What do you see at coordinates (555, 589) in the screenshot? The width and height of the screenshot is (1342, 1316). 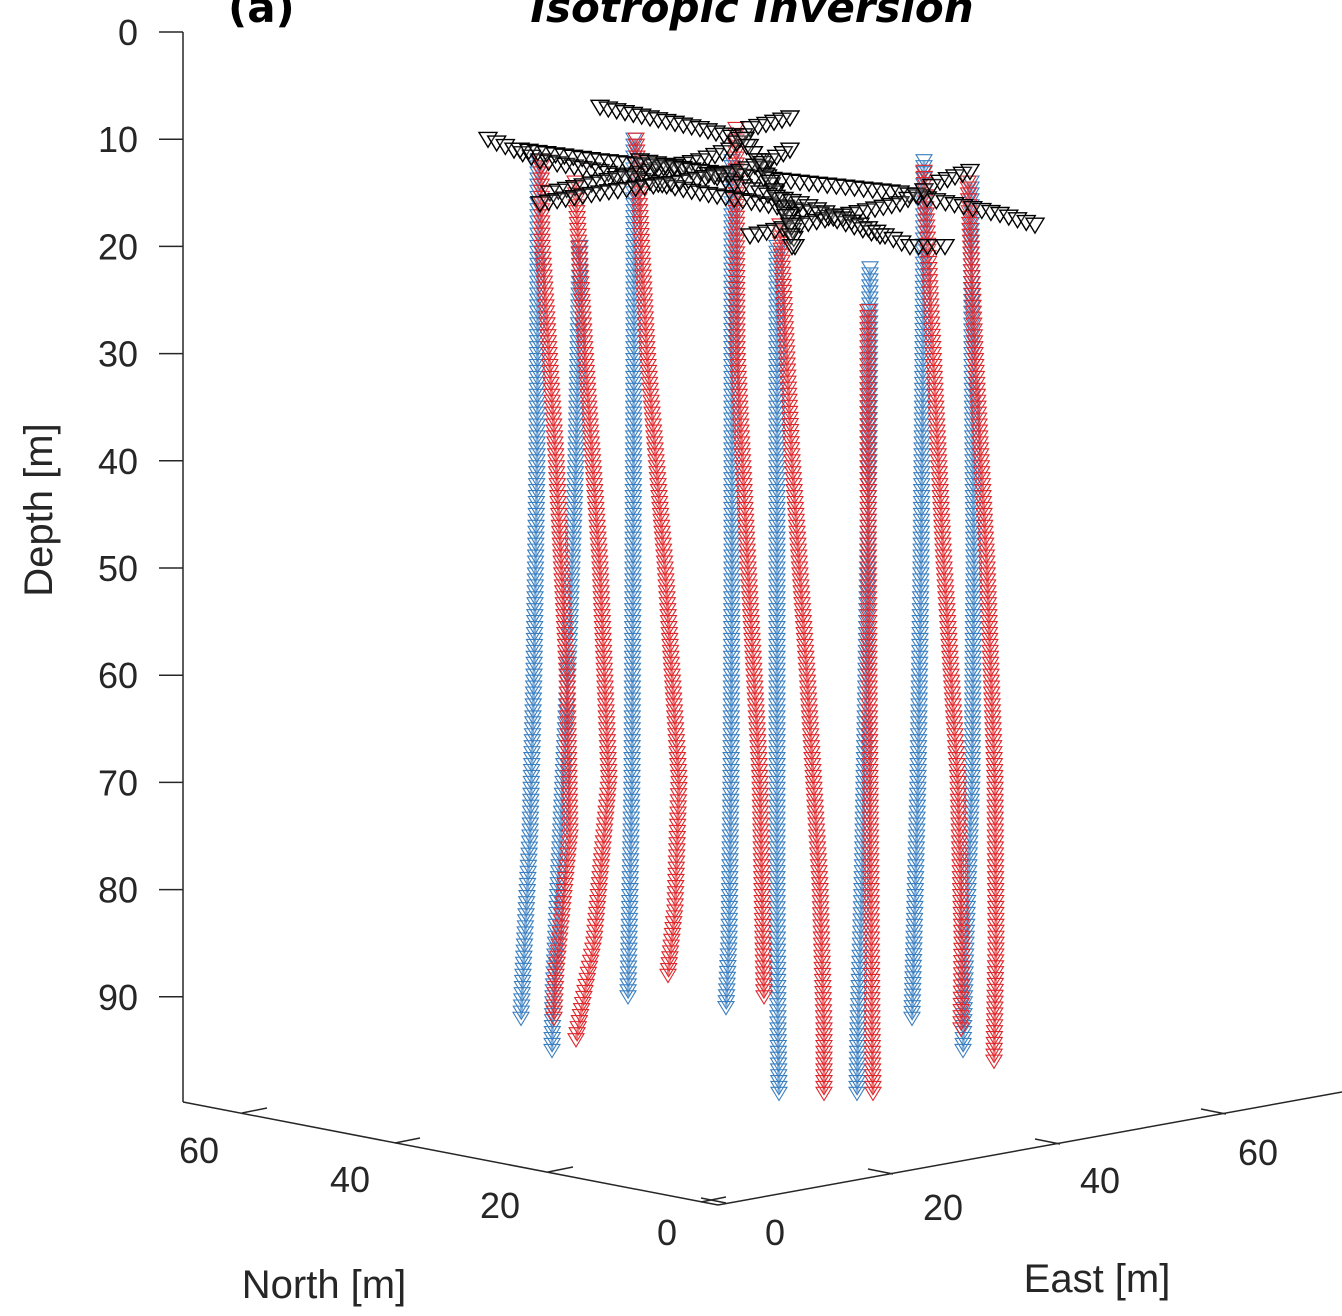 I see `trace-line` at bounding box center [555, 589].